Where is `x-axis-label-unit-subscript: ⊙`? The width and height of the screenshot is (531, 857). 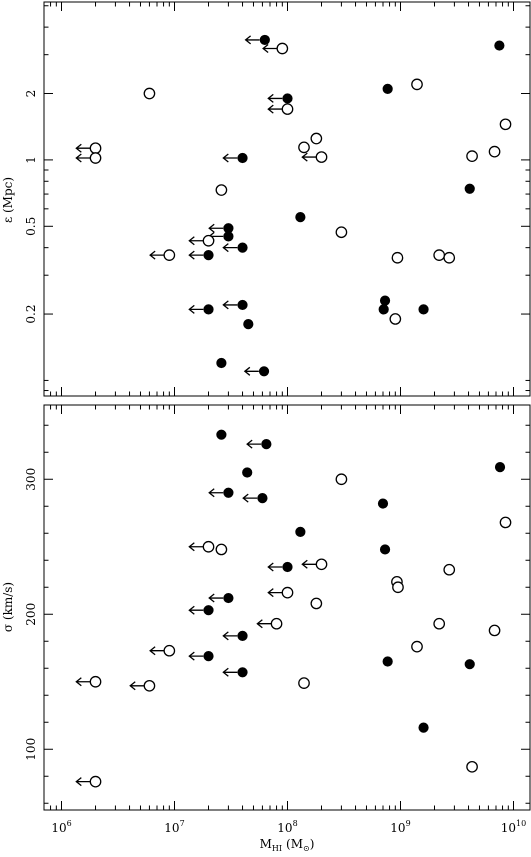 x-axis-label-unit-subscript: ⊙ is located at coordinates (306, 848).